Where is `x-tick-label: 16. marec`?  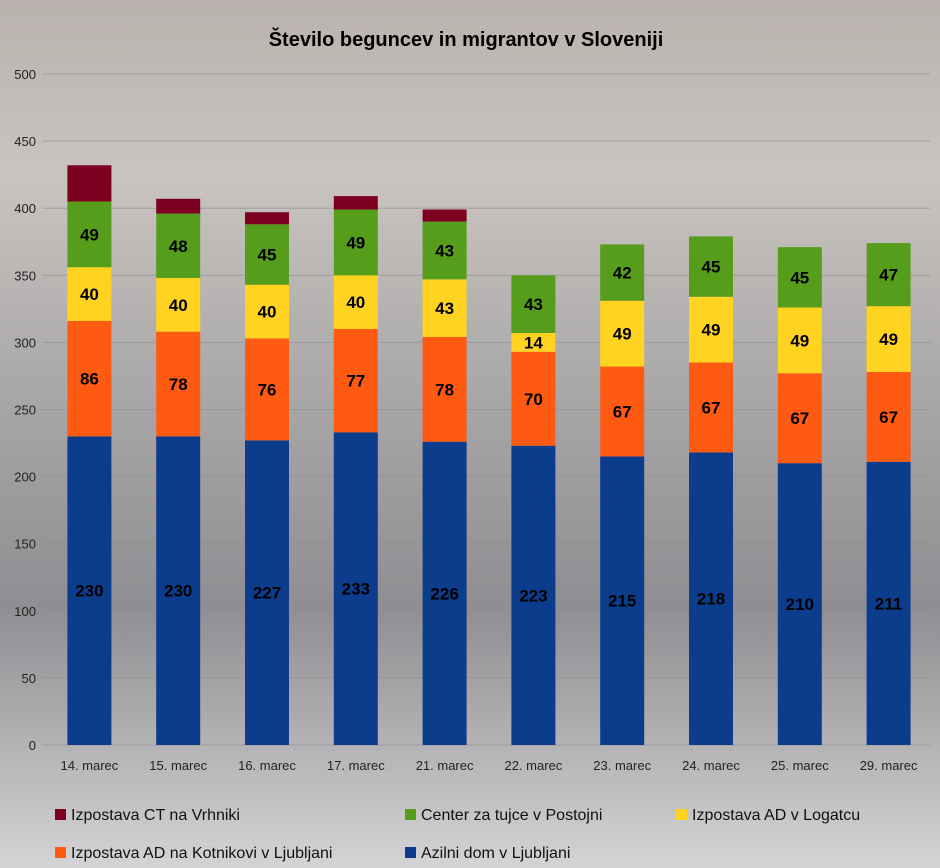
x-tick-label: 16. marec is located at coordinates (267, 765).